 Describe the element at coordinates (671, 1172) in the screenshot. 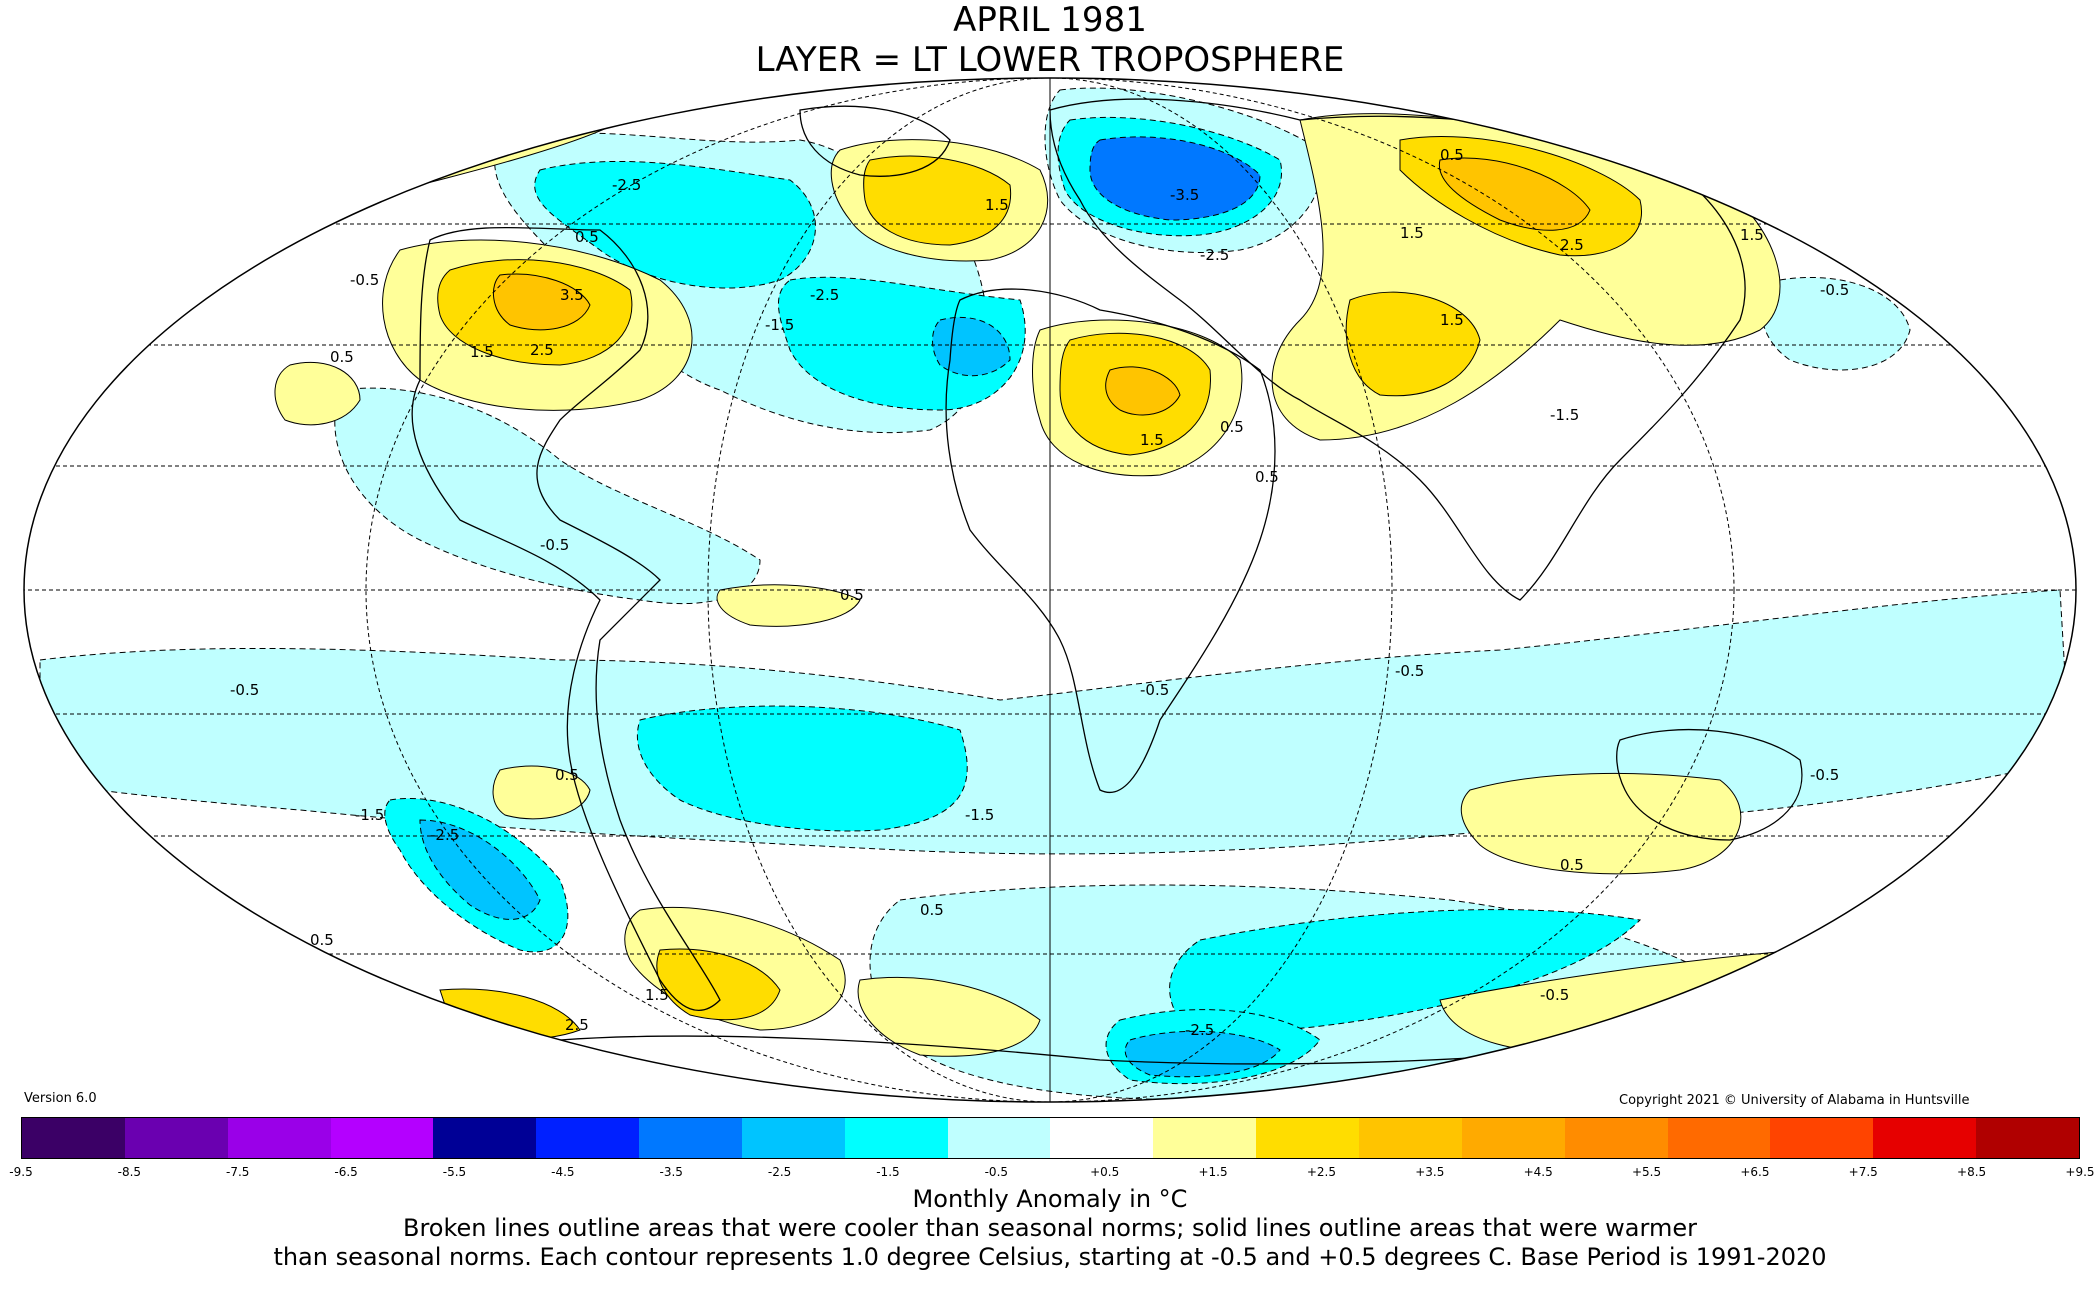

I see `colorbar-tick-label: -3.5` at that location.